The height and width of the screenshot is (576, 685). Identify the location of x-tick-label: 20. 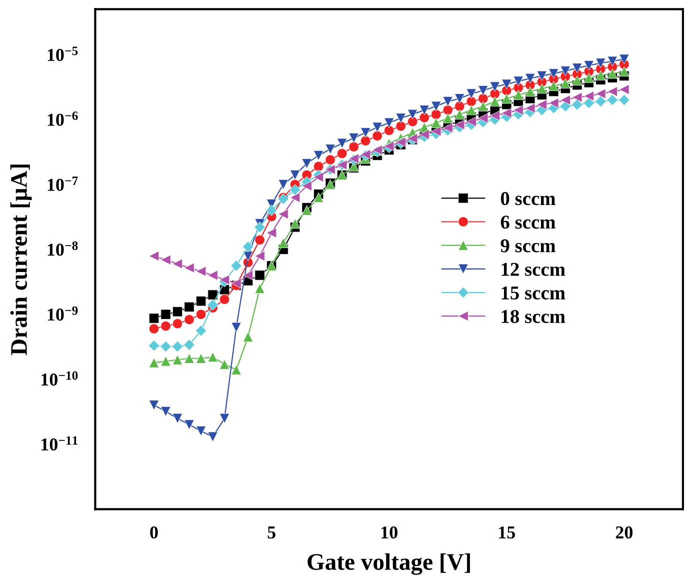
(624, 532).